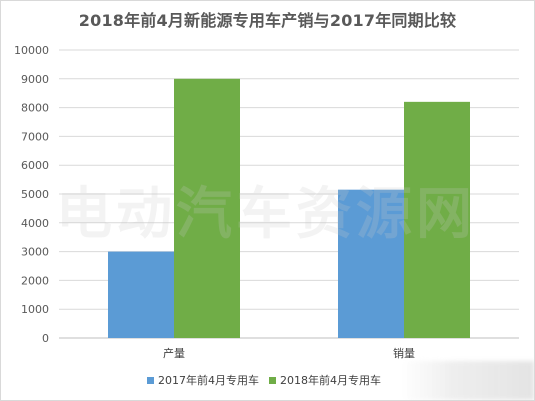 The height and width of the screenshot is (401, 535). What do you see at coordinates (35, 252) in the screenshot?
I see `y-tick-label: 3000` at bounding box center [35, 252].